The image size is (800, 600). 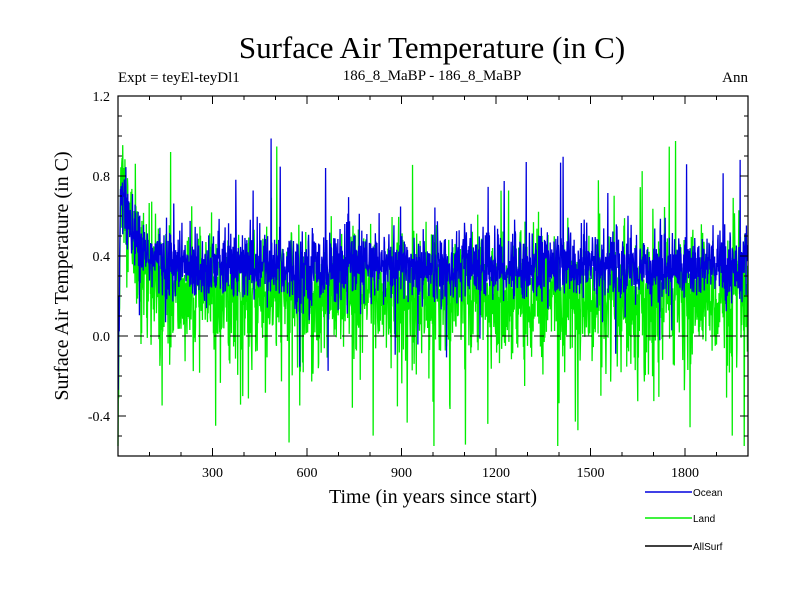 I want to click on legend: Ocean Land AllSurf, so click(x=684, y=520).